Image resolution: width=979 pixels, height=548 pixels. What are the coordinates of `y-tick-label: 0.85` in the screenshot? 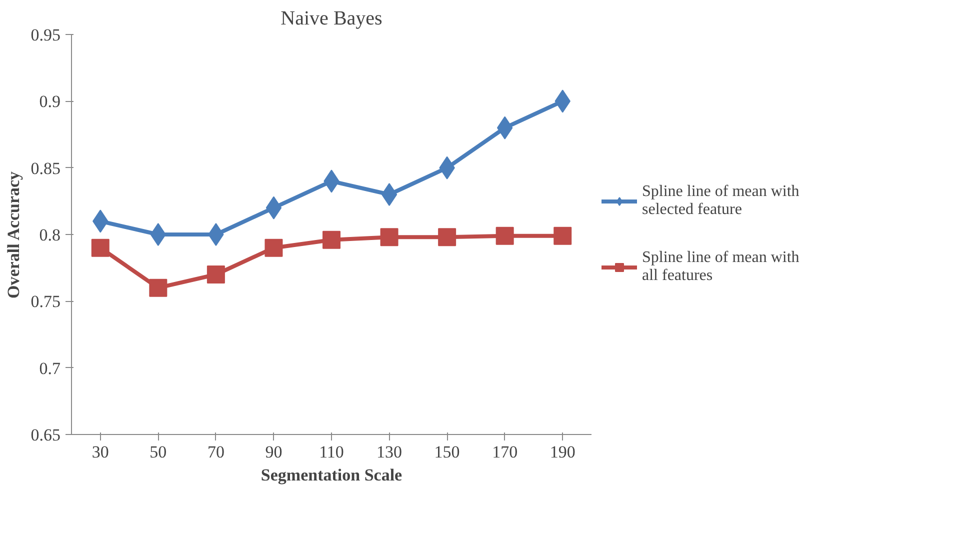 It's located at (45, 168).